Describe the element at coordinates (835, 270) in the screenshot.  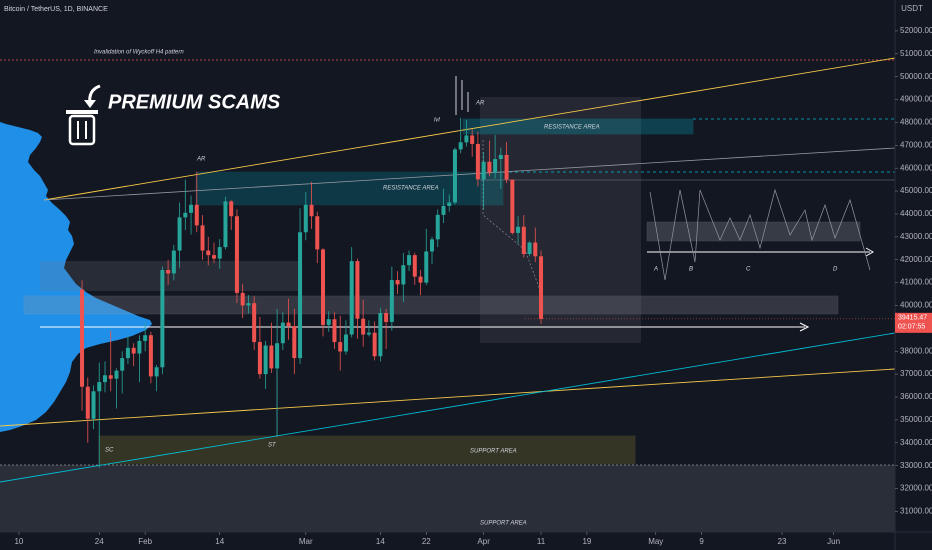
I see `annotation: D` at that location.